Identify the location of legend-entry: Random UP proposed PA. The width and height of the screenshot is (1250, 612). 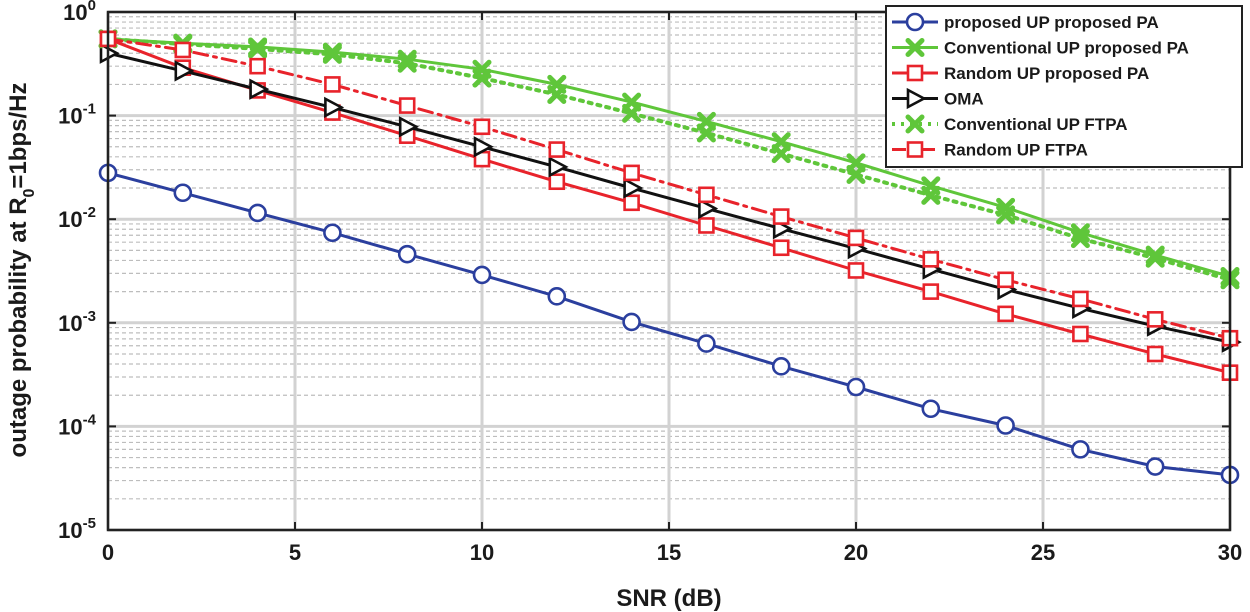
(1020, 73).